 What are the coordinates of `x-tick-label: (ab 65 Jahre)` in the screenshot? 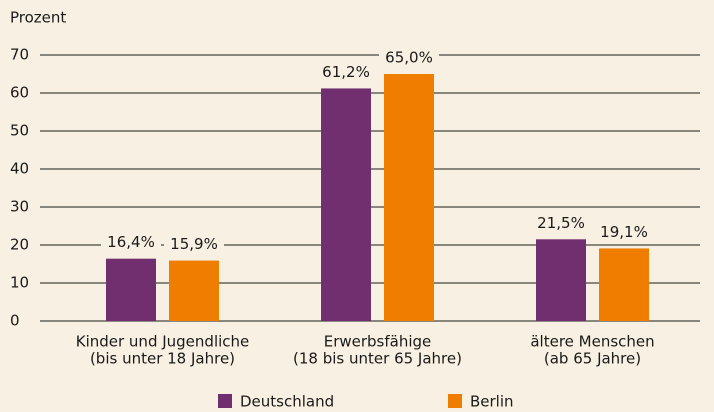 It's located at (592, 359).